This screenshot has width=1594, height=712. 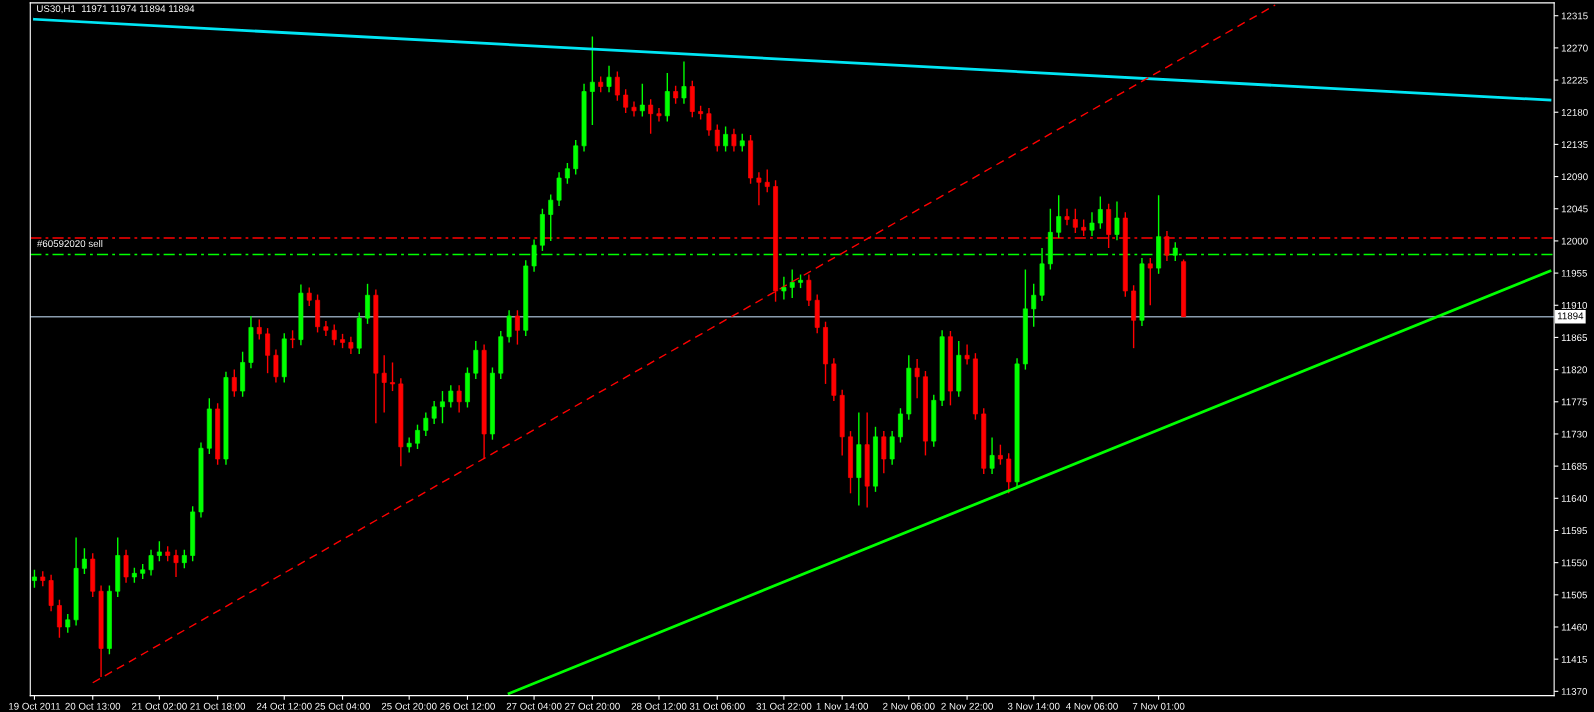 What do you see at coordinates (1574, 241) in the screenshot?
I see `y-tick-label: 12000` at bounding box center [1574, 241].